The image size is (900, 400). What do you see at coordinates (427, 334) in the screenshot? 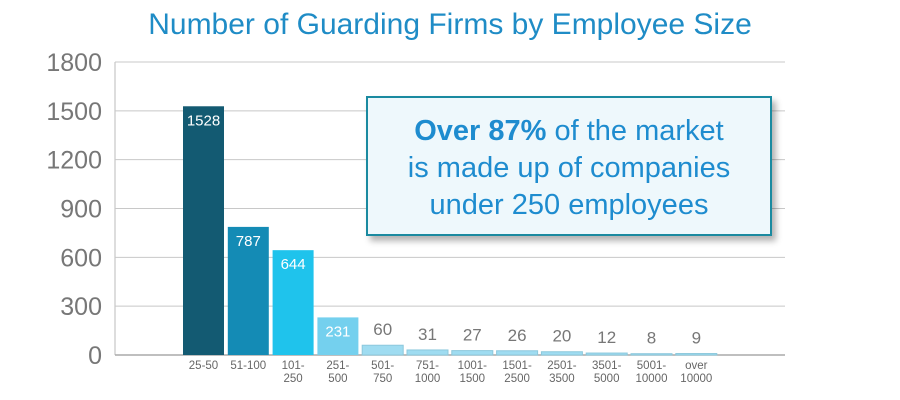
I see `data-label: 31` at bounding box center [427, 334].